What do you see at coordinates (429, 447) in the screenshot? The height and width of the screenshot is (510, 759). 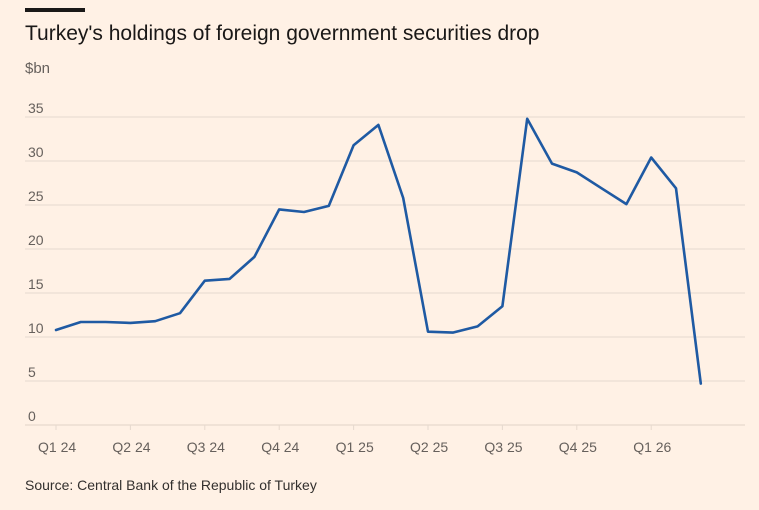 I see `x-tick-label: Q2 25` at bounding box center [429, 447].